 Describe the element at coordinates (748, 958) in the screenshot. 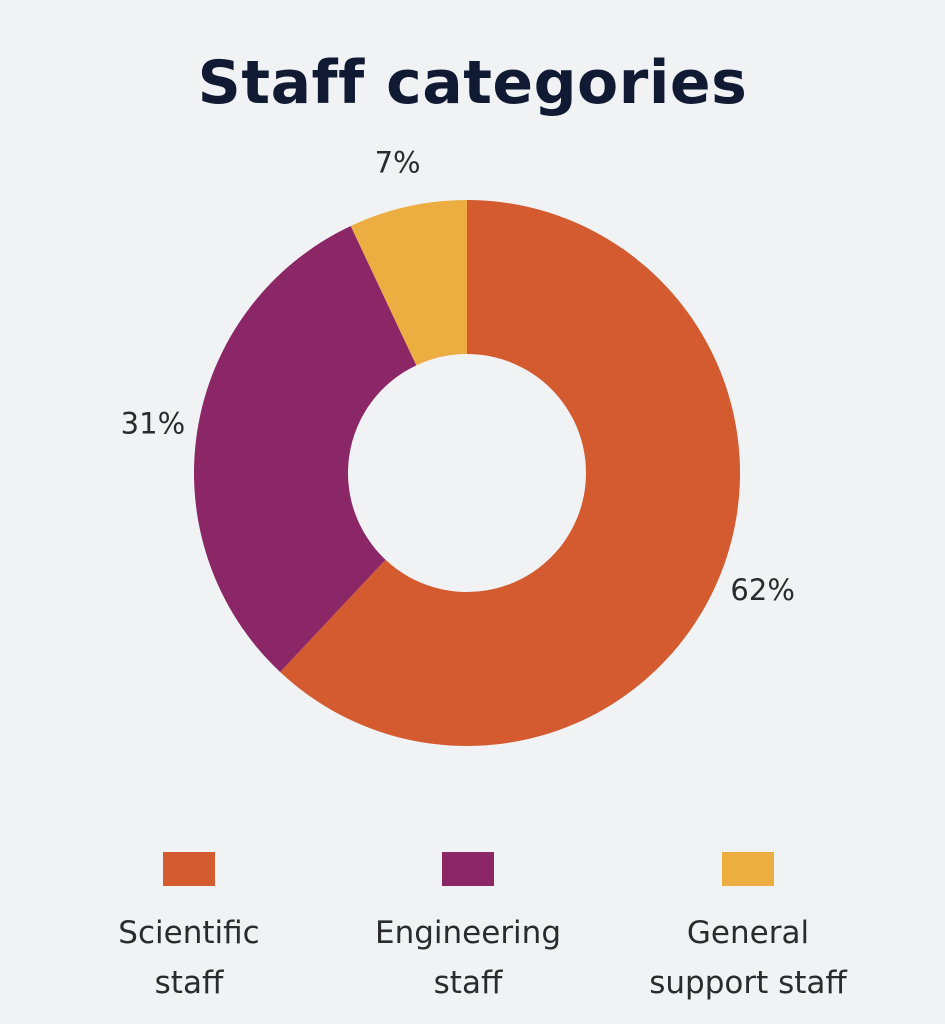

I see `legend-label-general-support: General support staff` at that location.